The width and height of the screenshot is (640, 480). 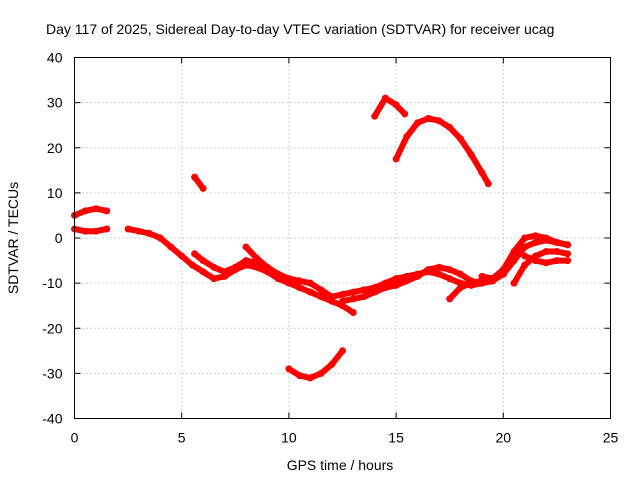 What do you see at coordinates (52, 373) in the screenshot?
I see `y-tick-label: -30` at bounding box center [52, 373].